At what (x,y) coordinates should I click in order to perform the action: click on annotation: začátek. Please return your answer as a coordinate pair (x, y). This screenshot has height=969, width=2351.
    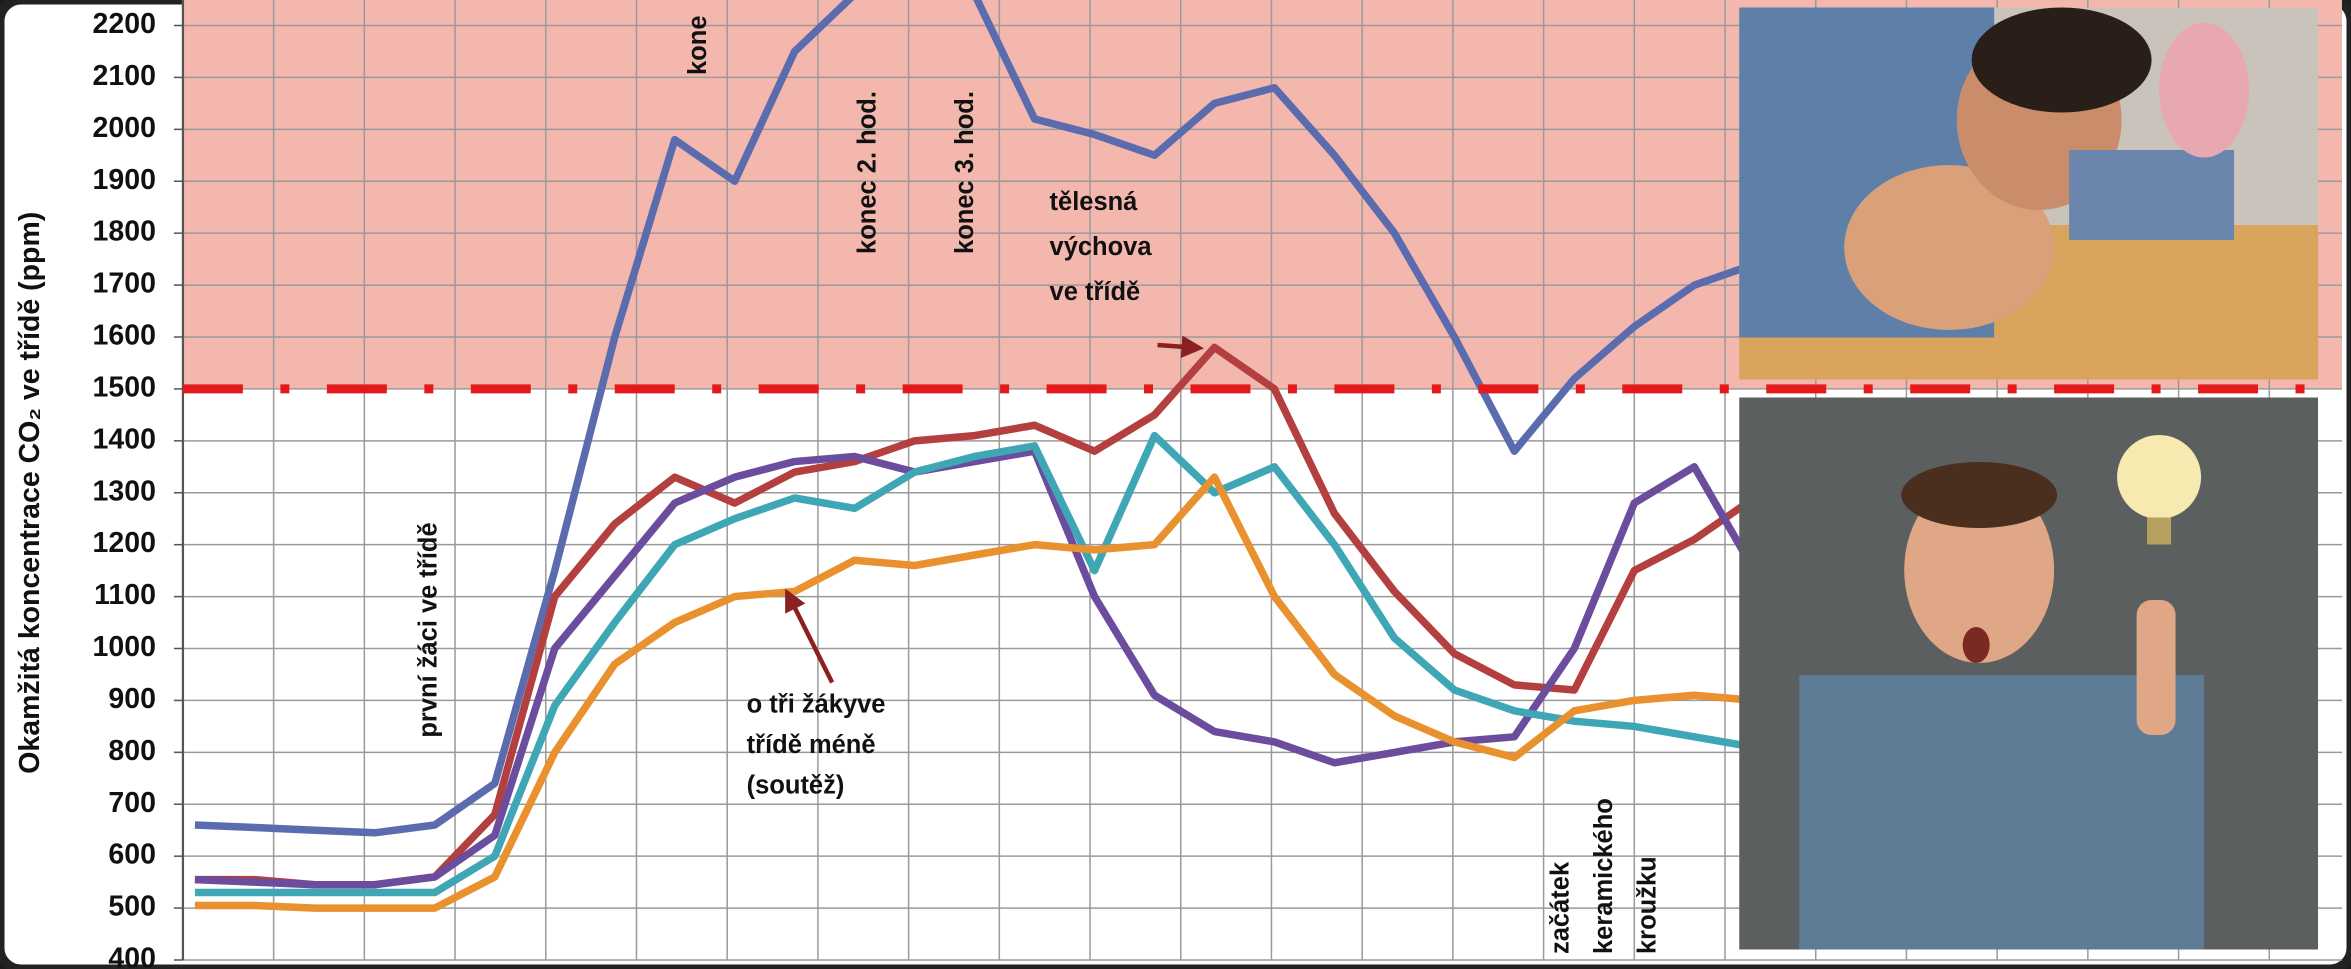
    Looking at the image, I should click on (1560, 907).